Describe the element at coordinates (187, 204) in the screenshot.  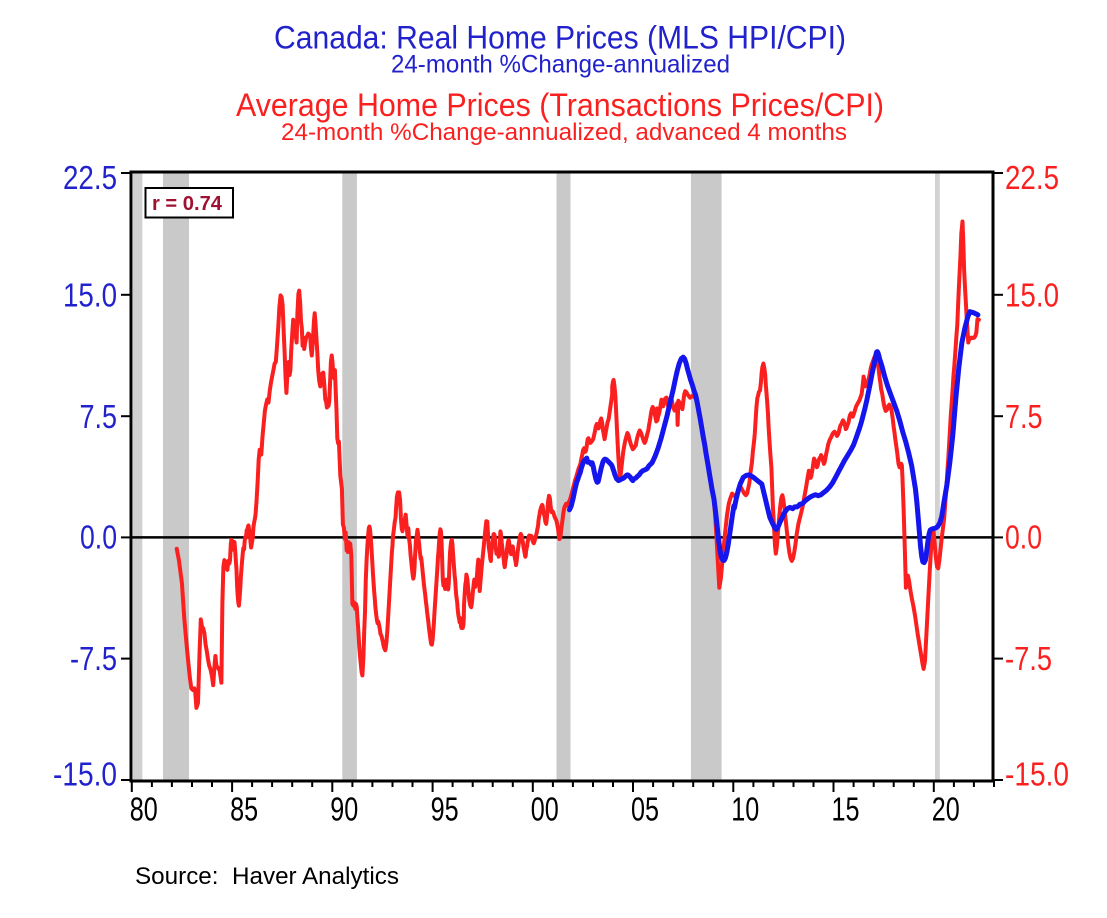
I see `svg-text: r = 0.74` at that location.